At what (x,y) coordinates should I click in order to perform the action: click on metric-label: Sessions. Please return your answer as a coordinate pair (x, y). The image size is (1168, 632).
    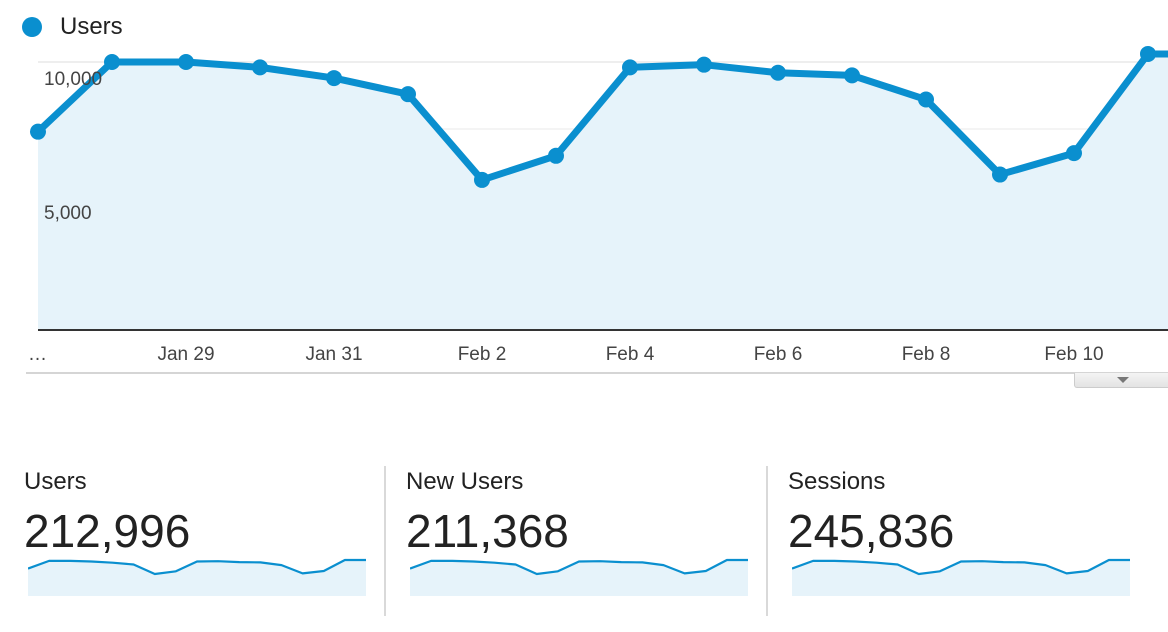
    Looking at the image, I should click on (837, 481).